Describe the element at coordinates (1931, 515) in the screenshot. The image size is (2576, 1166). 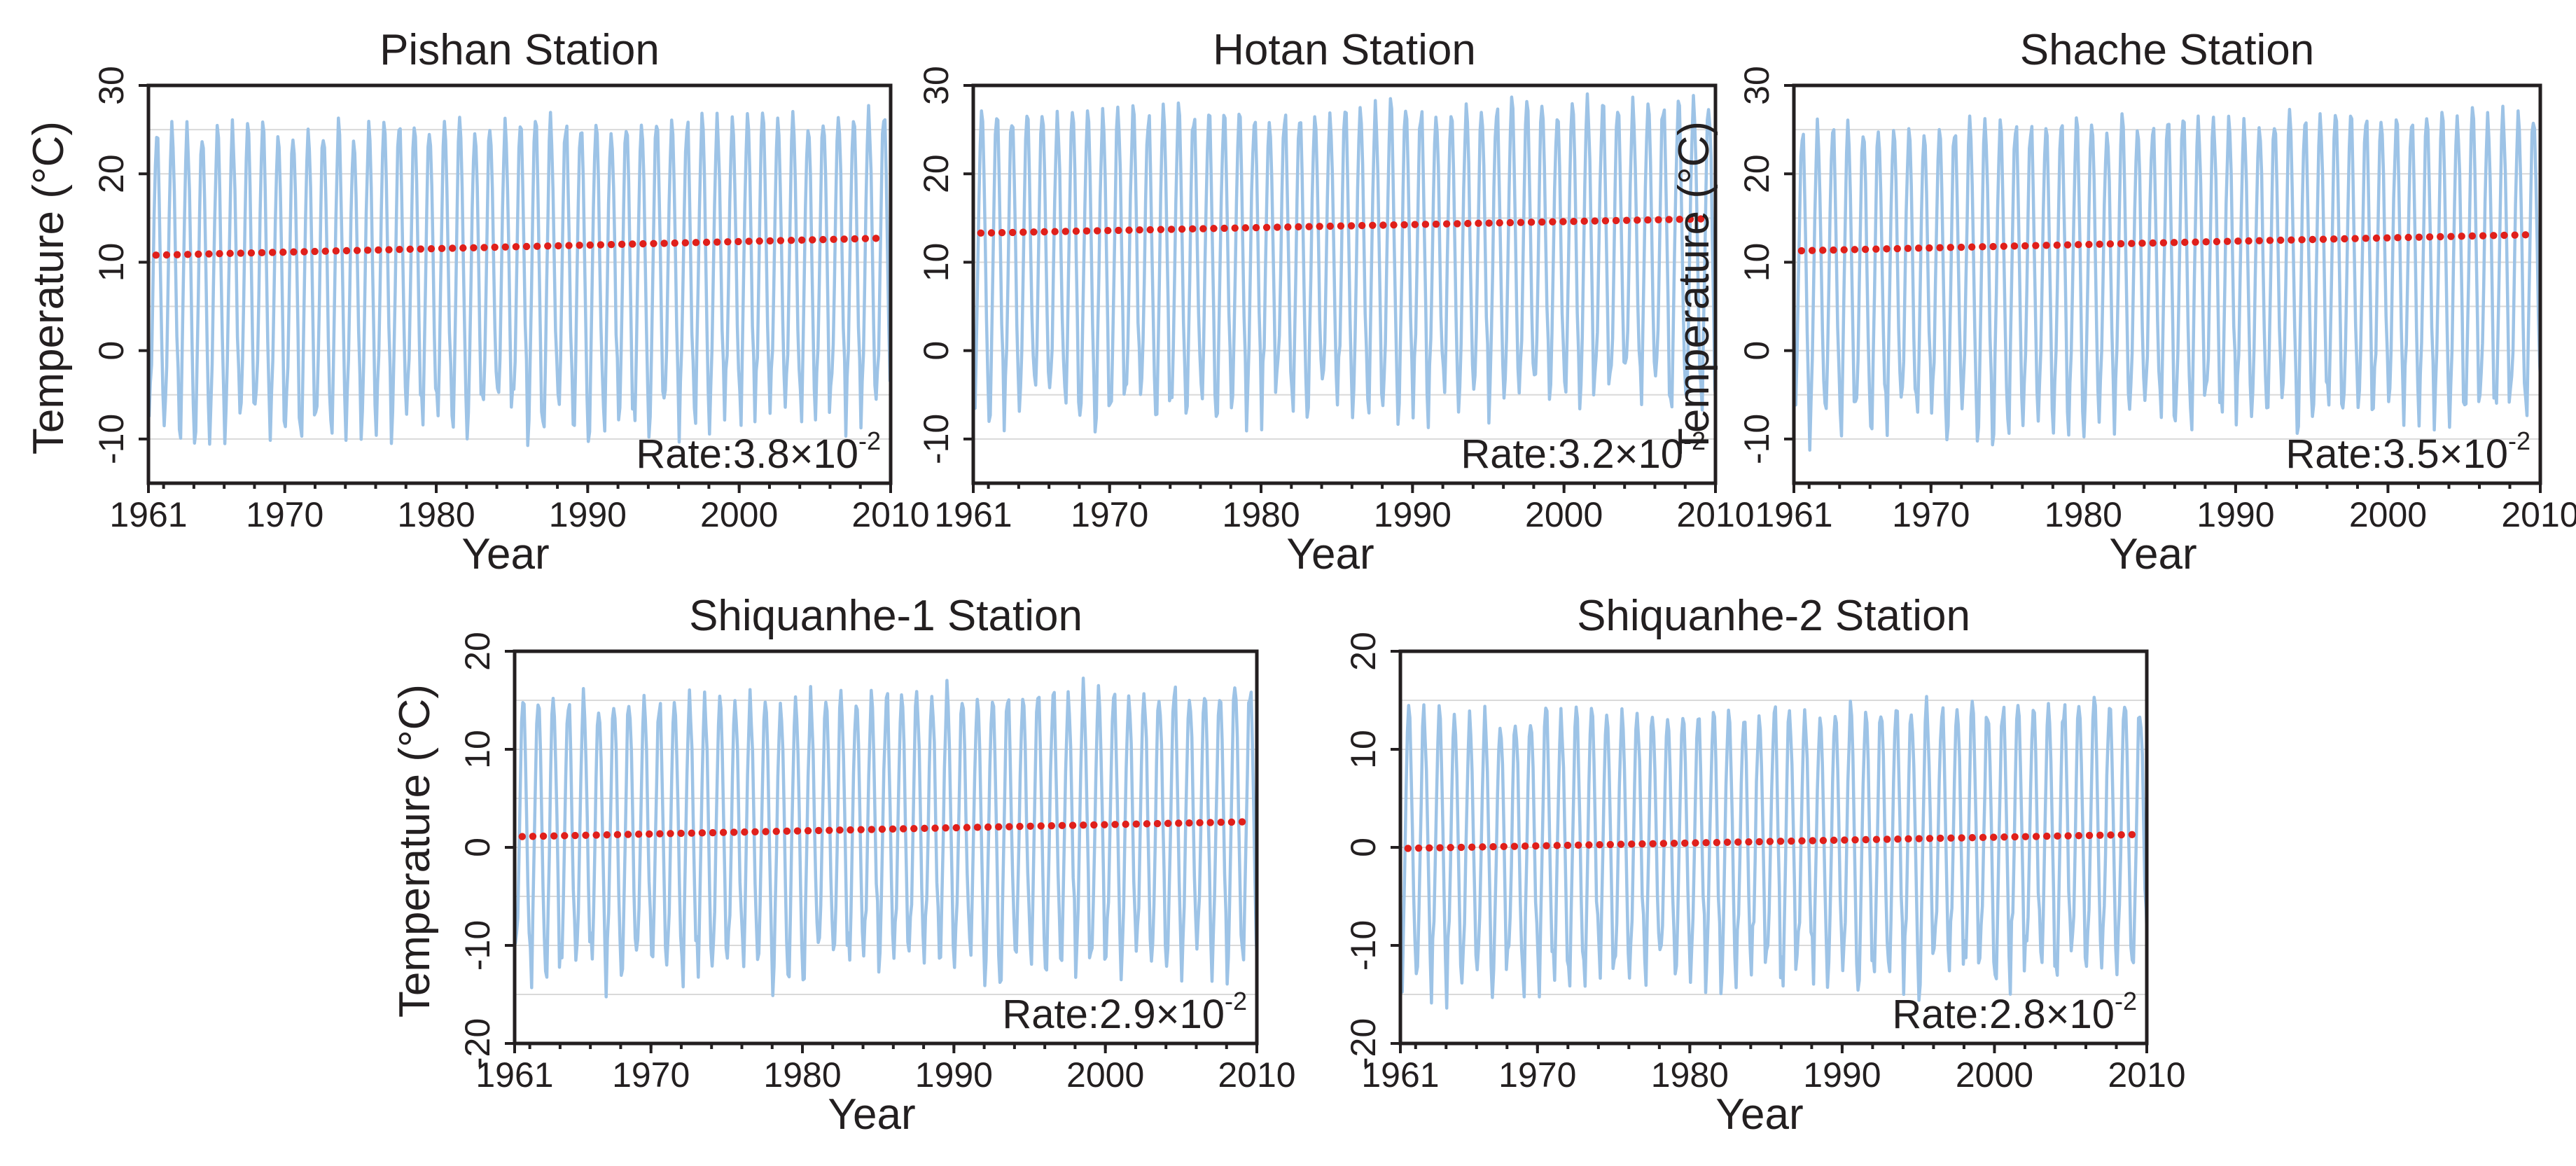
I see `x-tick-label: 1970` at that location.